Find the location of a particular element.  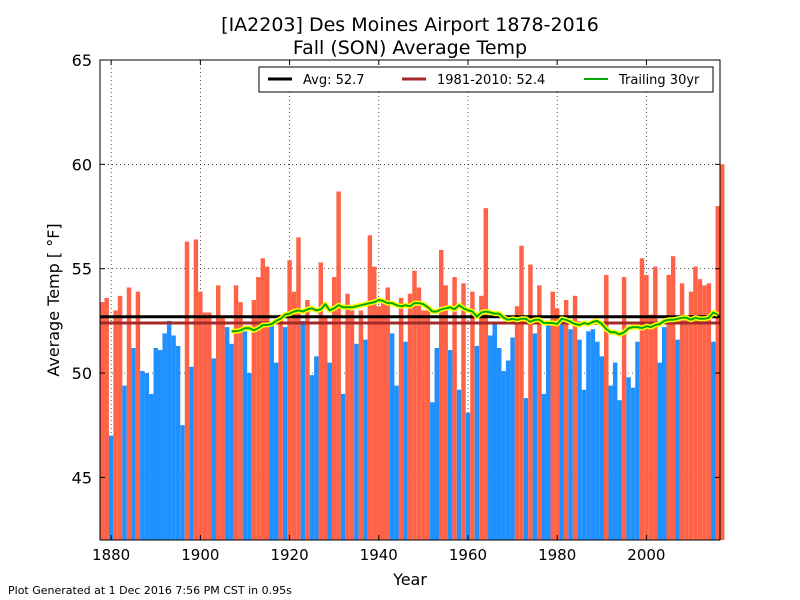

bar-2001 is located at coordinates (651, 427).